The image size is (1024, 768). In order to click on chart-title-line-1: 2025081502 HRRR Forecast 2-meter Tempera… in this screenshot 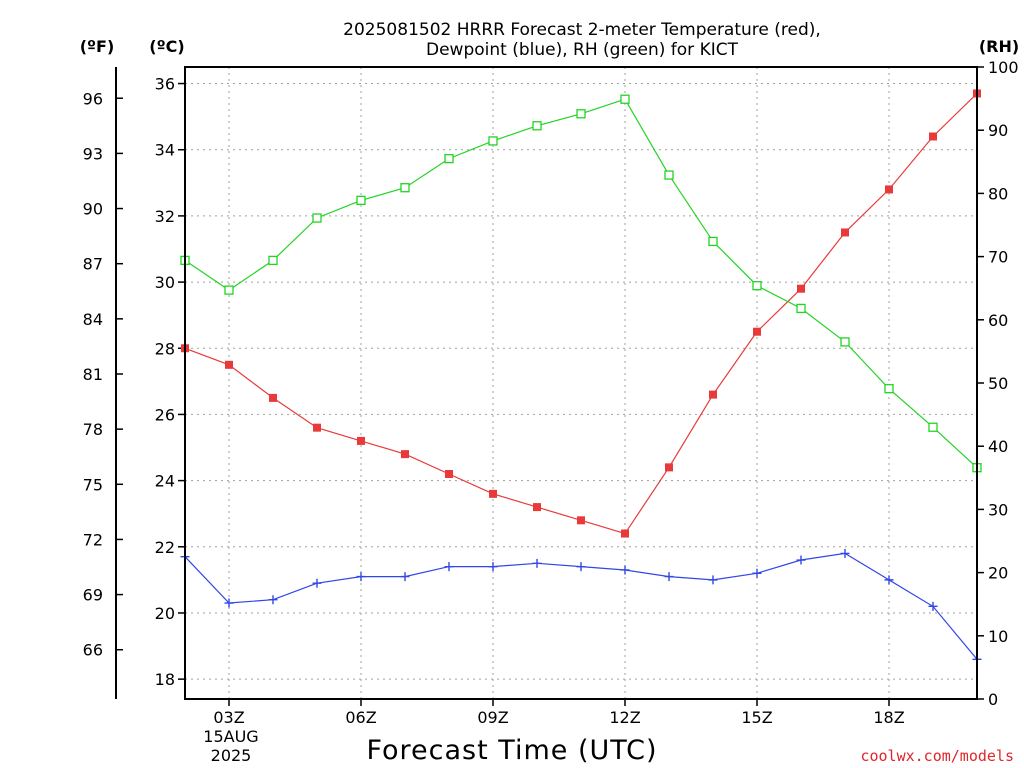, I will do `click(582, 30)`.